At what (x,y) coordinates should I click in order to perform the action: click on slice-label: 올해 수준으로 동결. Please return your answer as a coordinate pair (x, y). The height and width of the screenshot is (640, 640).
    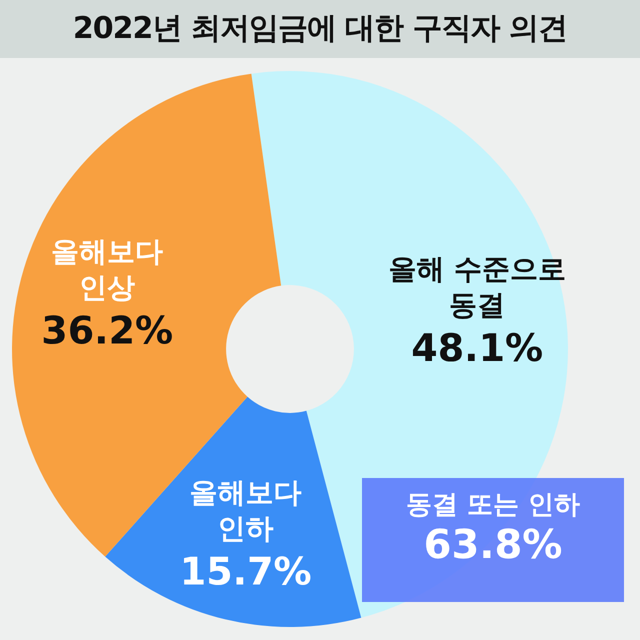
    Looking at the image, I should click on (477, 287).